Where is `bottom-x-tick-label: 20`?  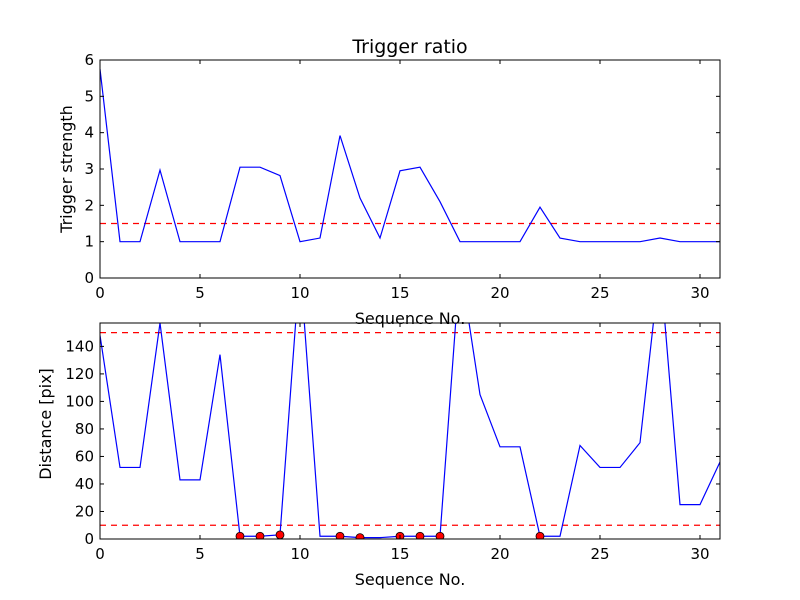
bottom-x-tick-label: 20 is located at coordinates (499, 554).